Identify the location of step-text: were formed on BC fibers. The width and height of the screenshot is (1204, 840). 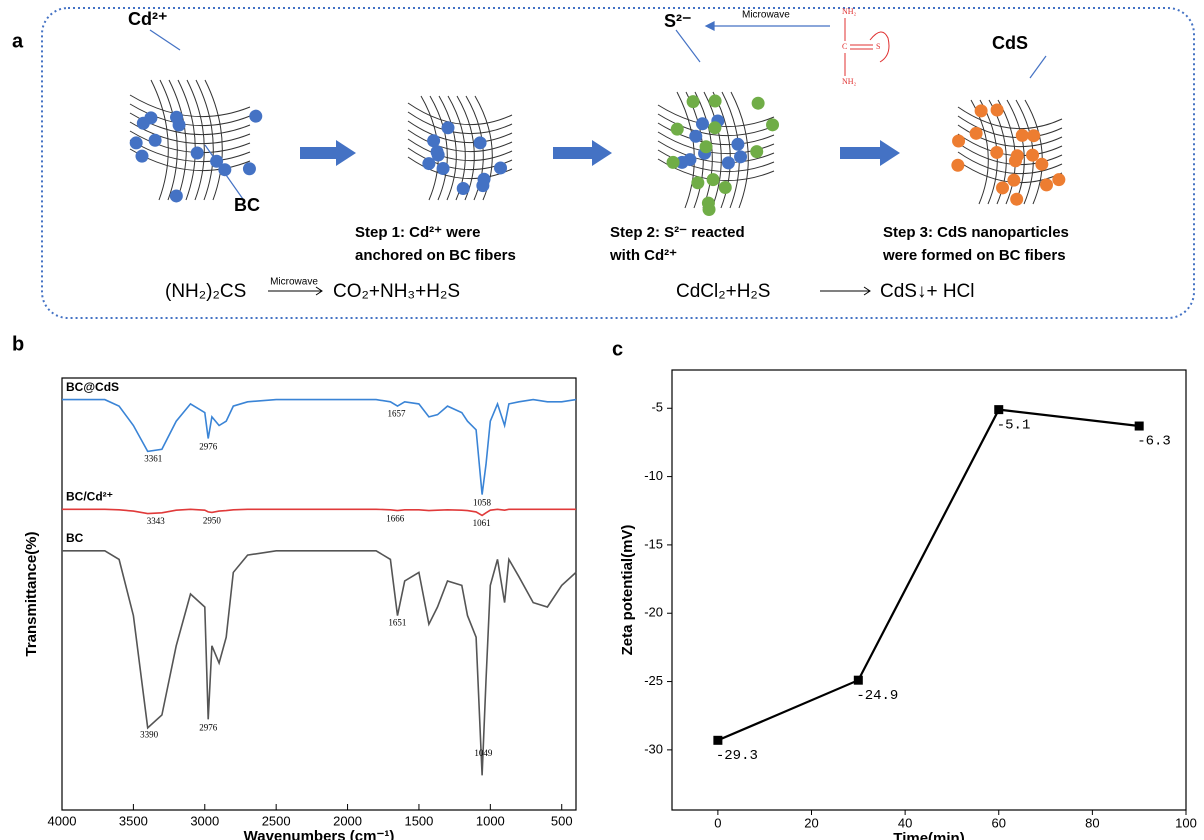
(974, 255).